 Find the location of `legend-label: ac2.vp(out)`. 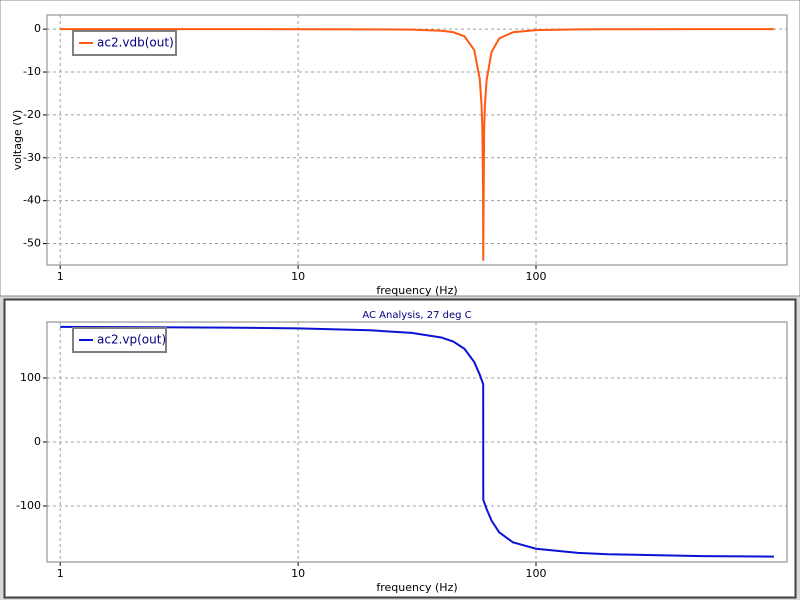

legend-label: ac2.vp(out) is located at coordinates (131, 340).